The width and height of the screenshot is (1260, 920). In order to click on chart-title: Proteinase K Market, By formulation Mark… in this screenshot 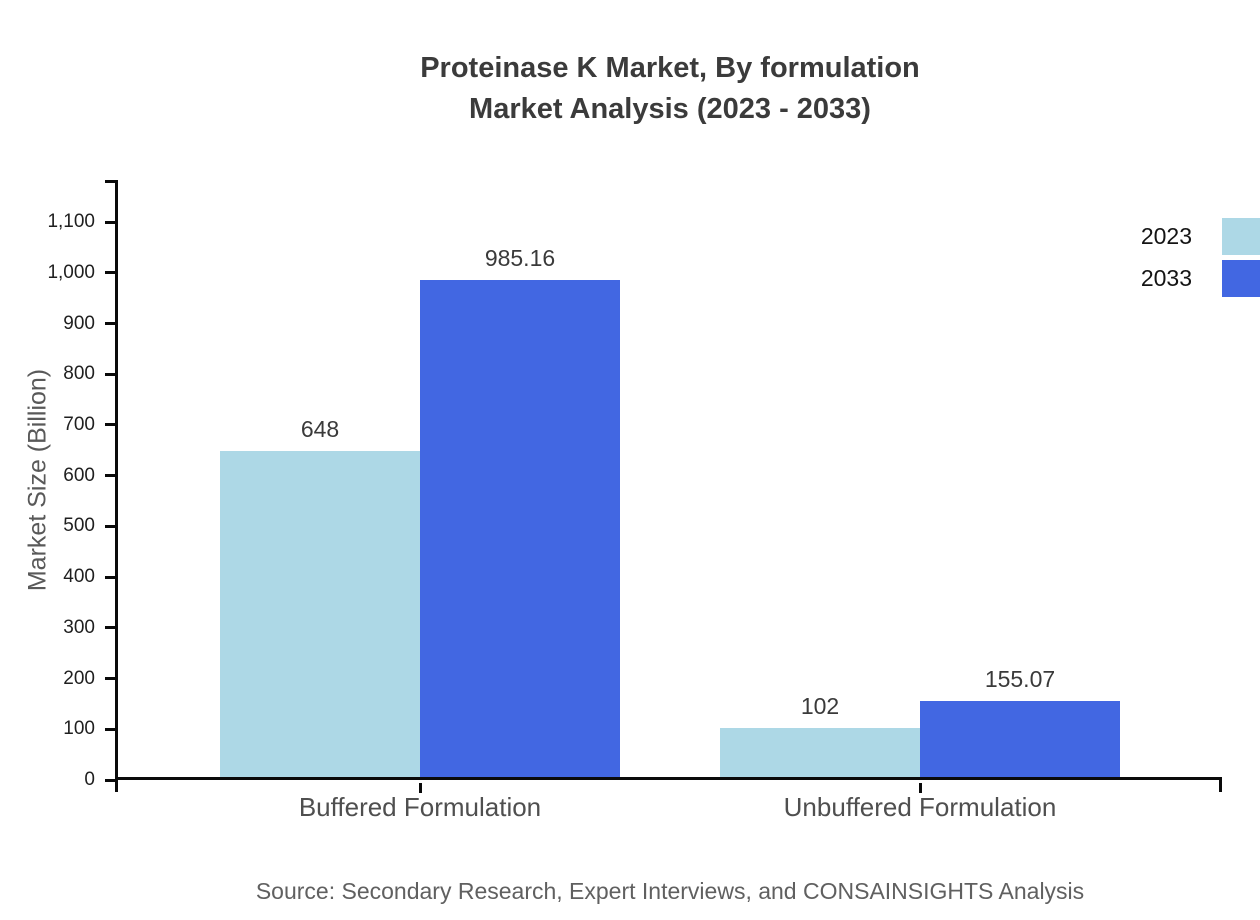, I will do `click(670, 89)`.